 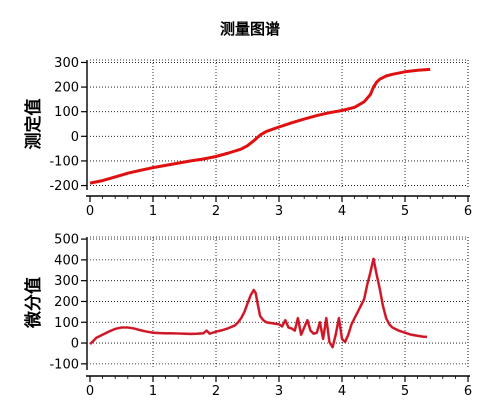 I want to click on y-tick-label: 400, so click(x=66, y=260).